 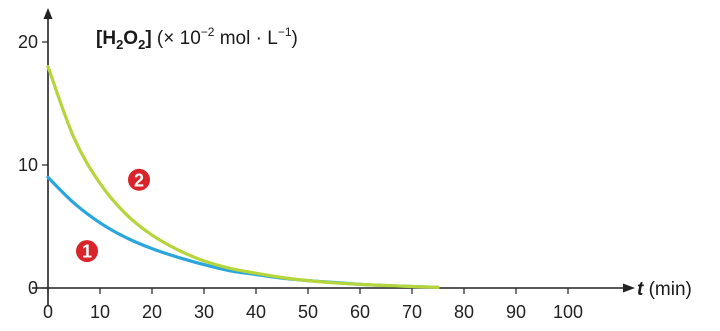 I want to click on annotation-layer: 12, so click(x=113, y=215).